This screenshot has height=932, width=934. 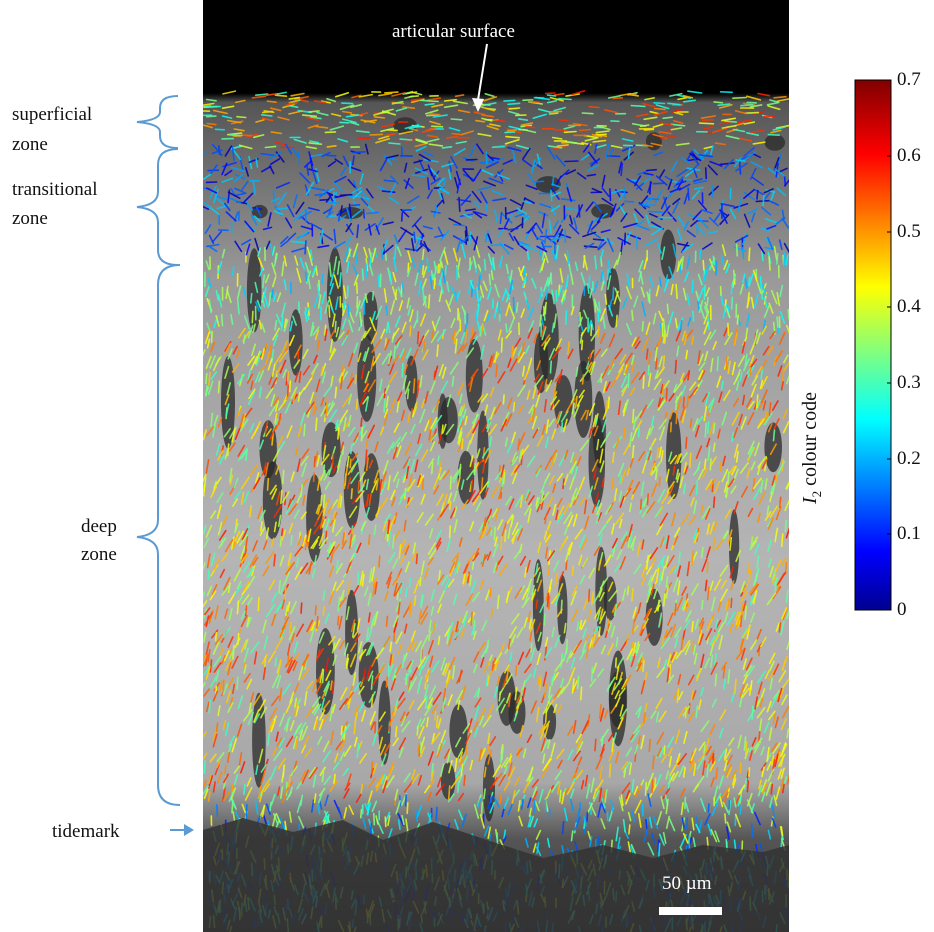 What do you see at coordinates (99, 554) in the screenshot?
I see `deep-zone-label-line2: zone` at bounding box center [99, 554].